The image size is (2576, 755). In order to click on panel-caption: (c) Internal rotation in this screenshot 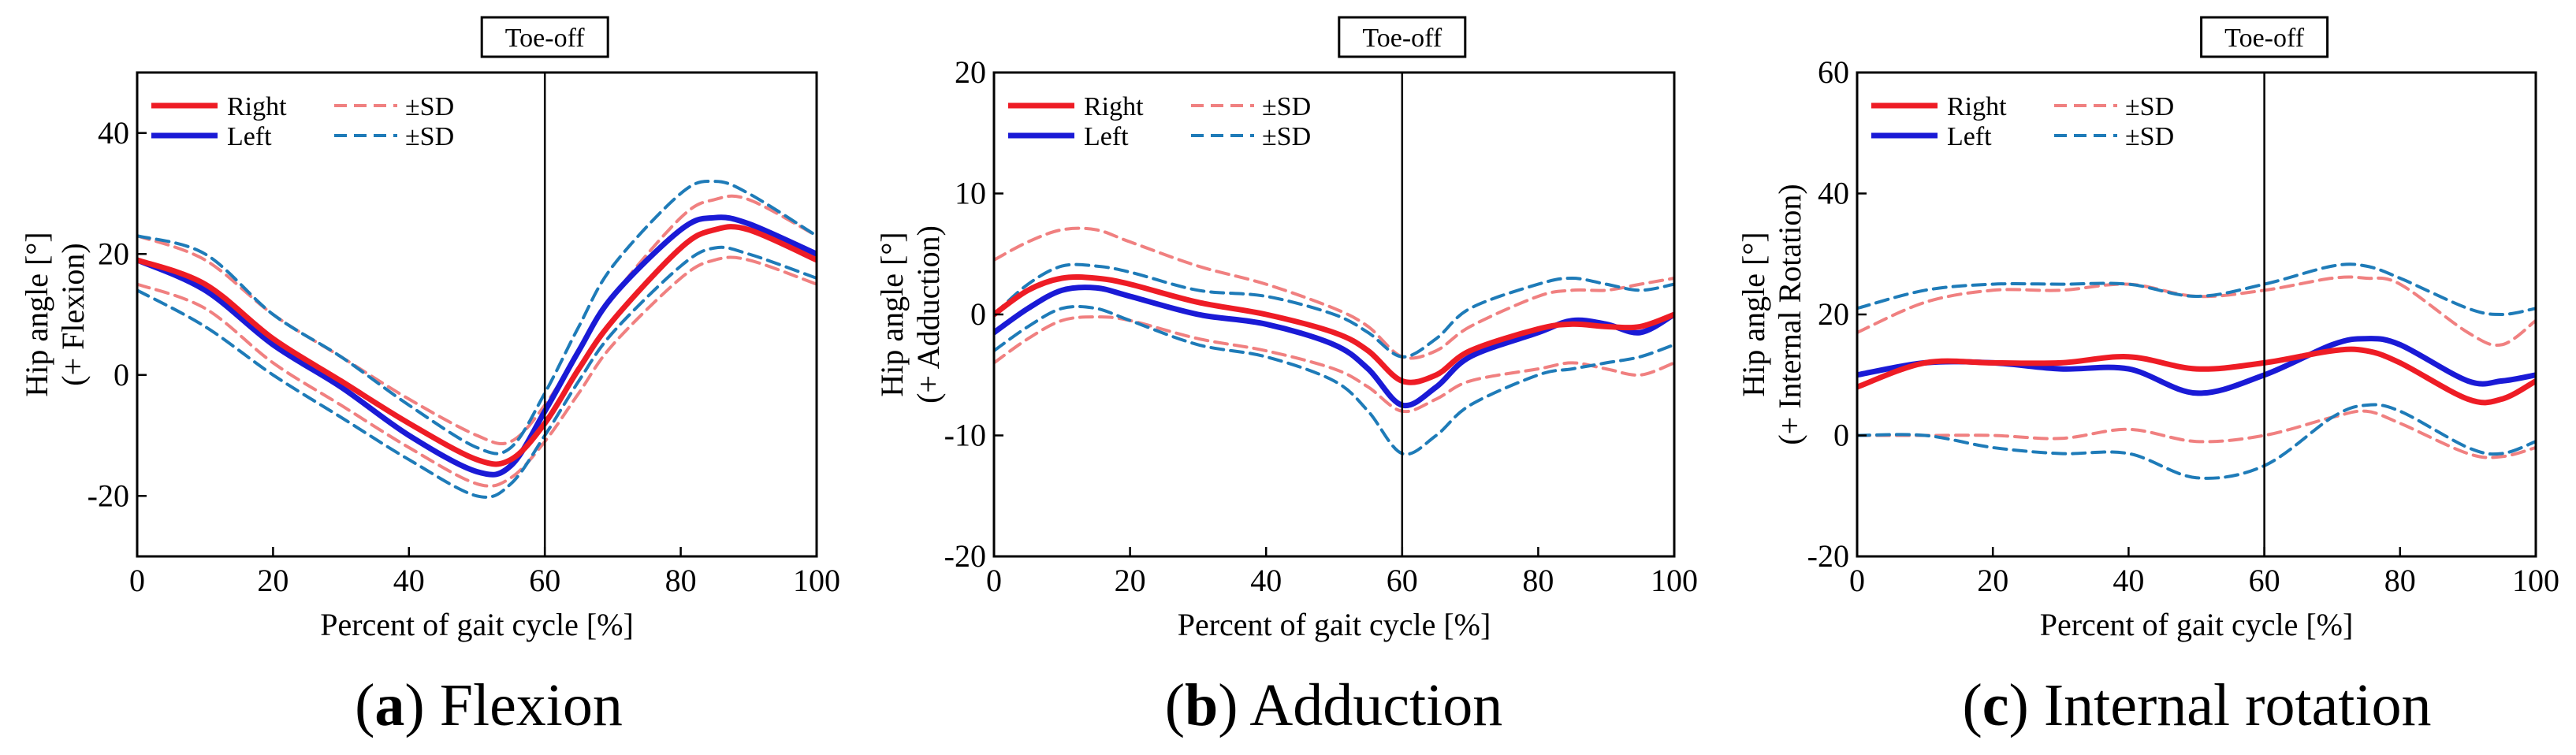, I will do `click(2196, 705)`.